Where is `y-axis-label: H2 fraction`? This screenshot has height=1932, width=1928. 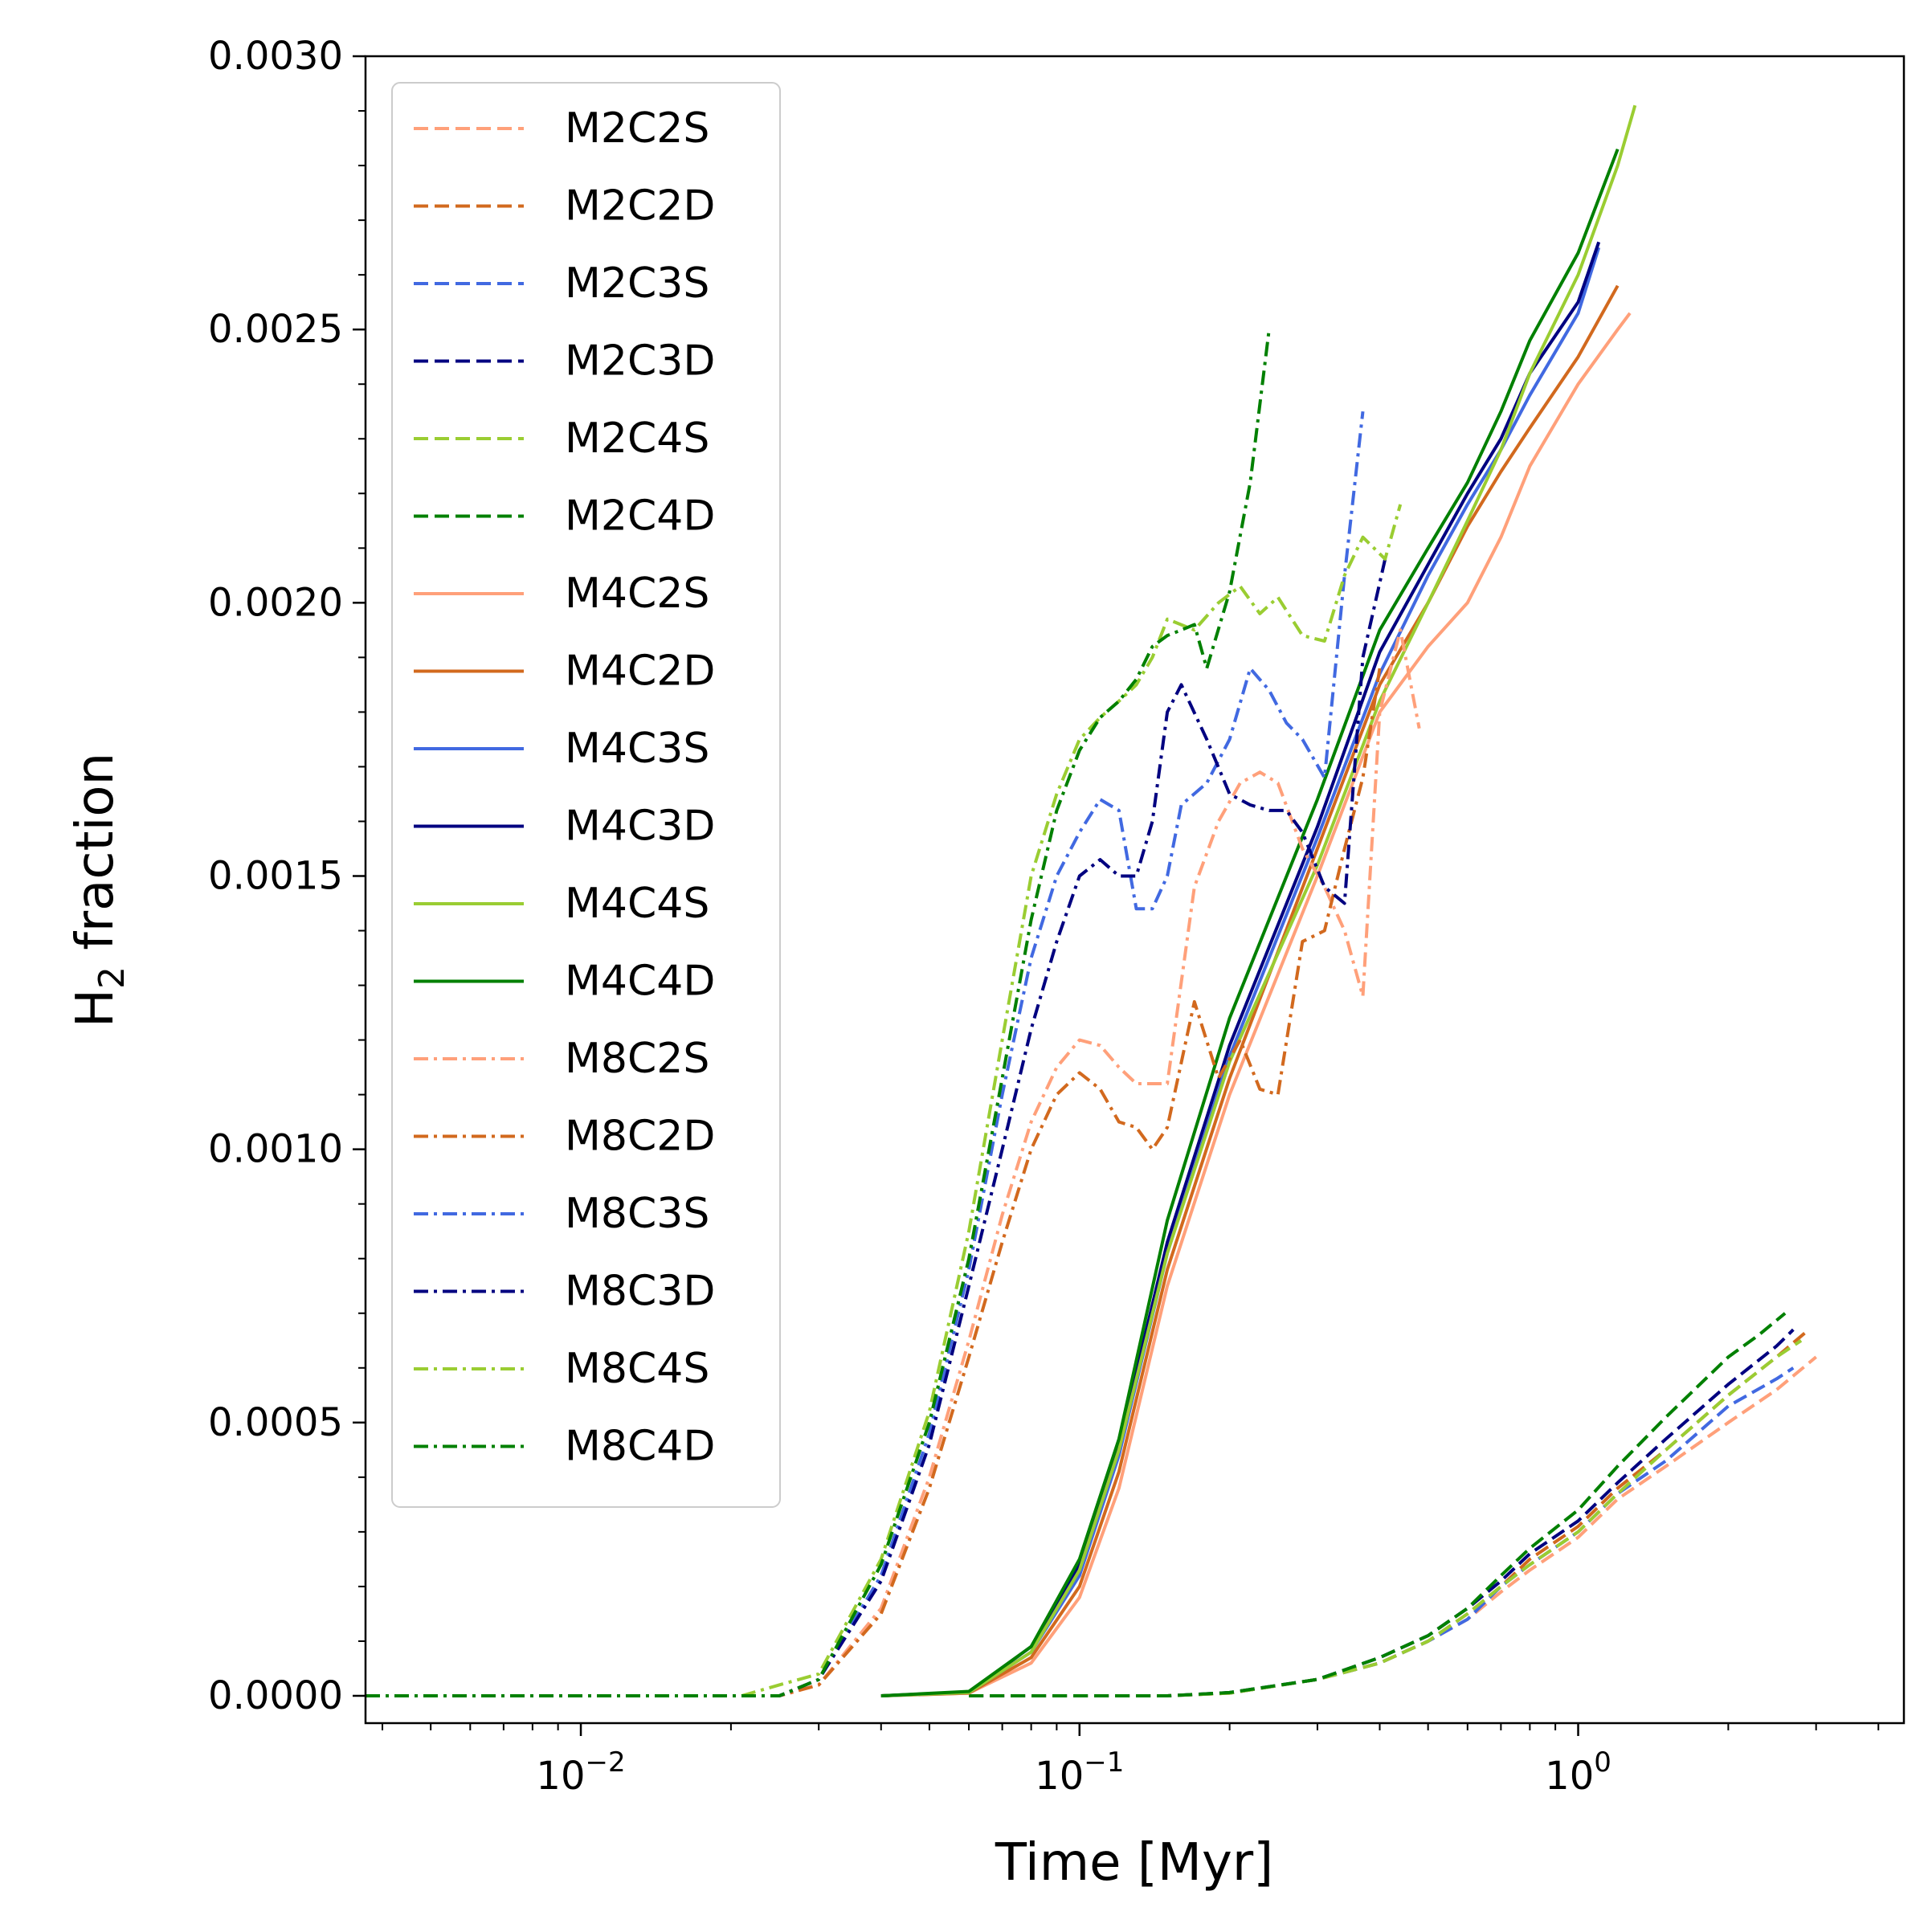
y-axis-label: H2 fraction is located at coordinates (100, 890).